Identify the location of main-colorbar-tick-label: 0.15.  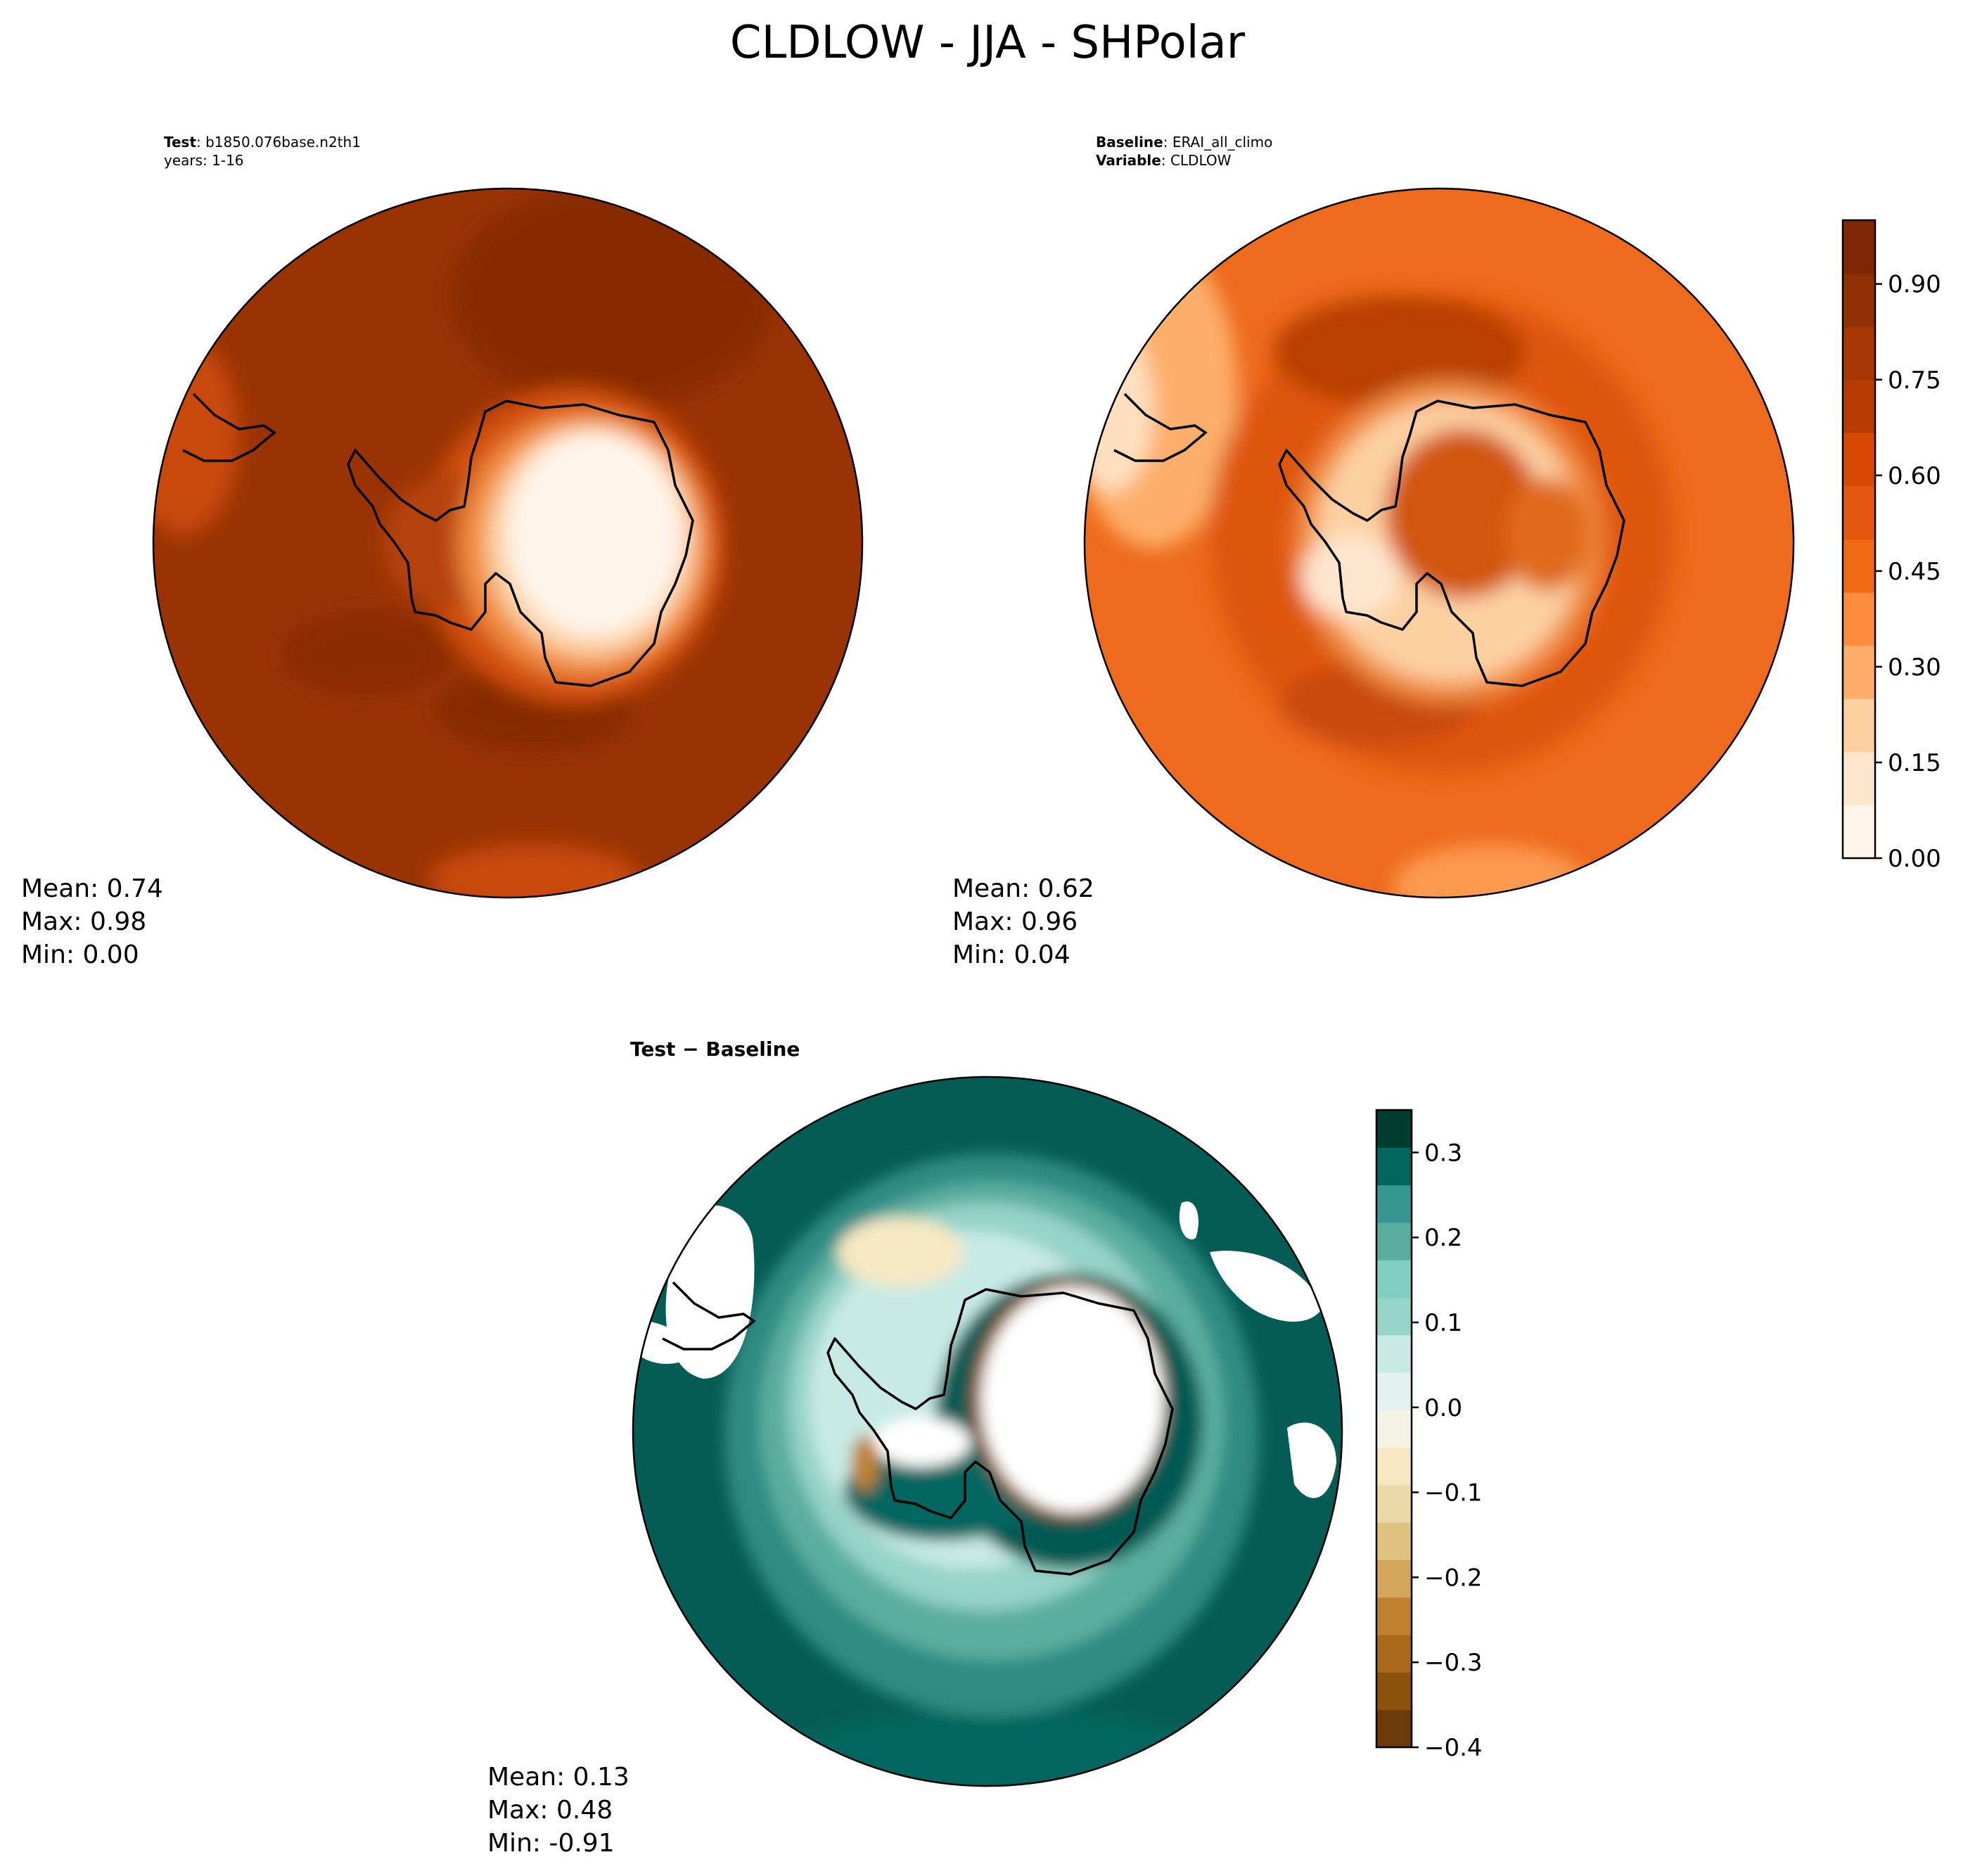
(1914, 763).